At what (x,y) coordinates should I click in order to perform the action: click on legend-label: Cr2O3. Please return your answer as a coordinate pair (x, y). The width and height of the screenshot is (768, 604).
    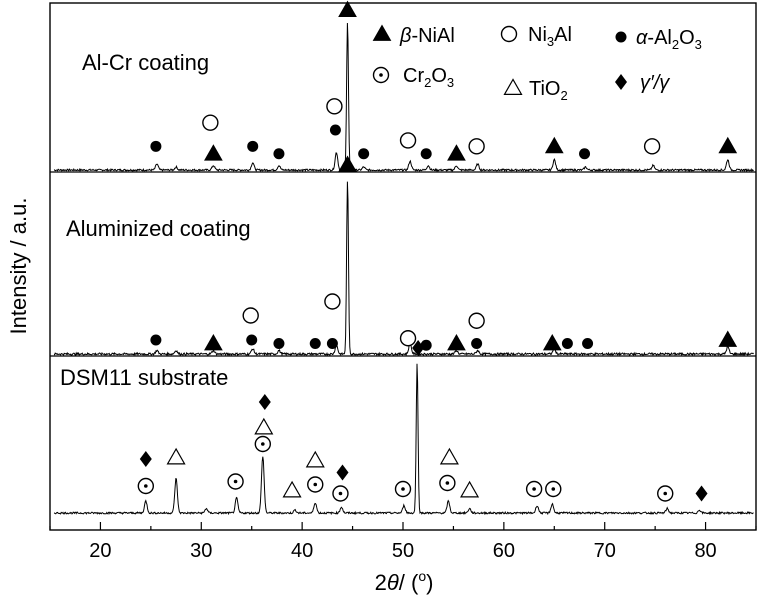
    Looking at the image, I should click on (428, 77).